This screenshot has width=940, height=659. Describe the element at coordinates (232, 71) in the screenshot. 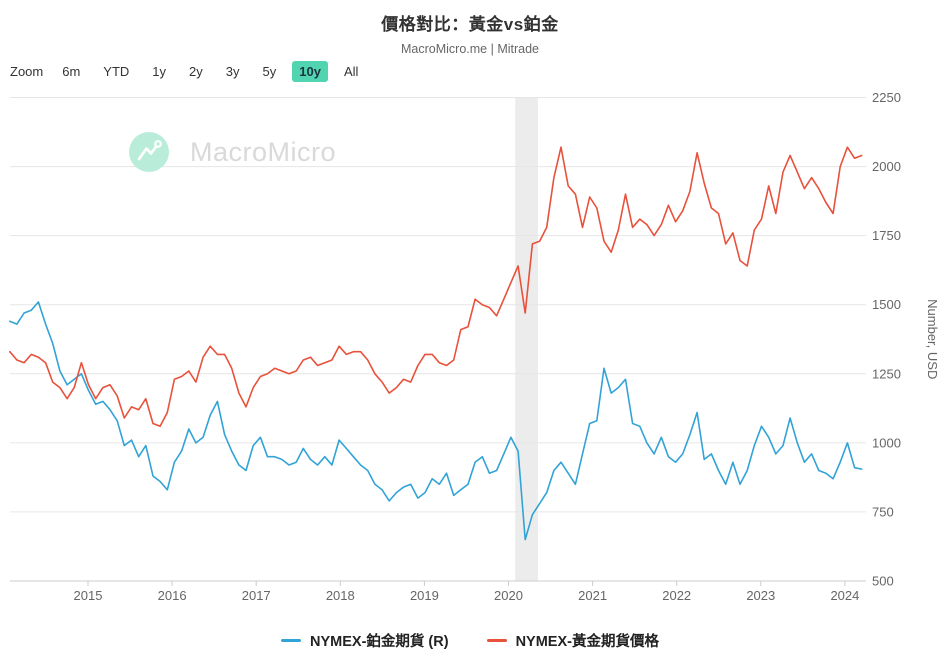

I see `range-button-3y: 3y` at that location.